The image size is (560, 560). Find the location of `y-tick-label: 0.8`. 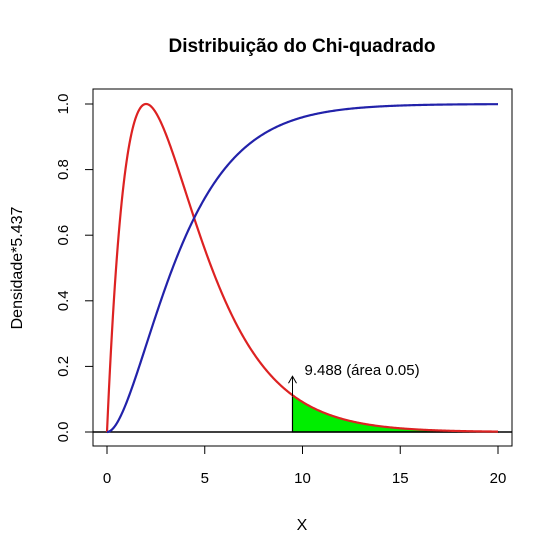

y-tick-label: 0.8 is located at coordinates (63, 169).